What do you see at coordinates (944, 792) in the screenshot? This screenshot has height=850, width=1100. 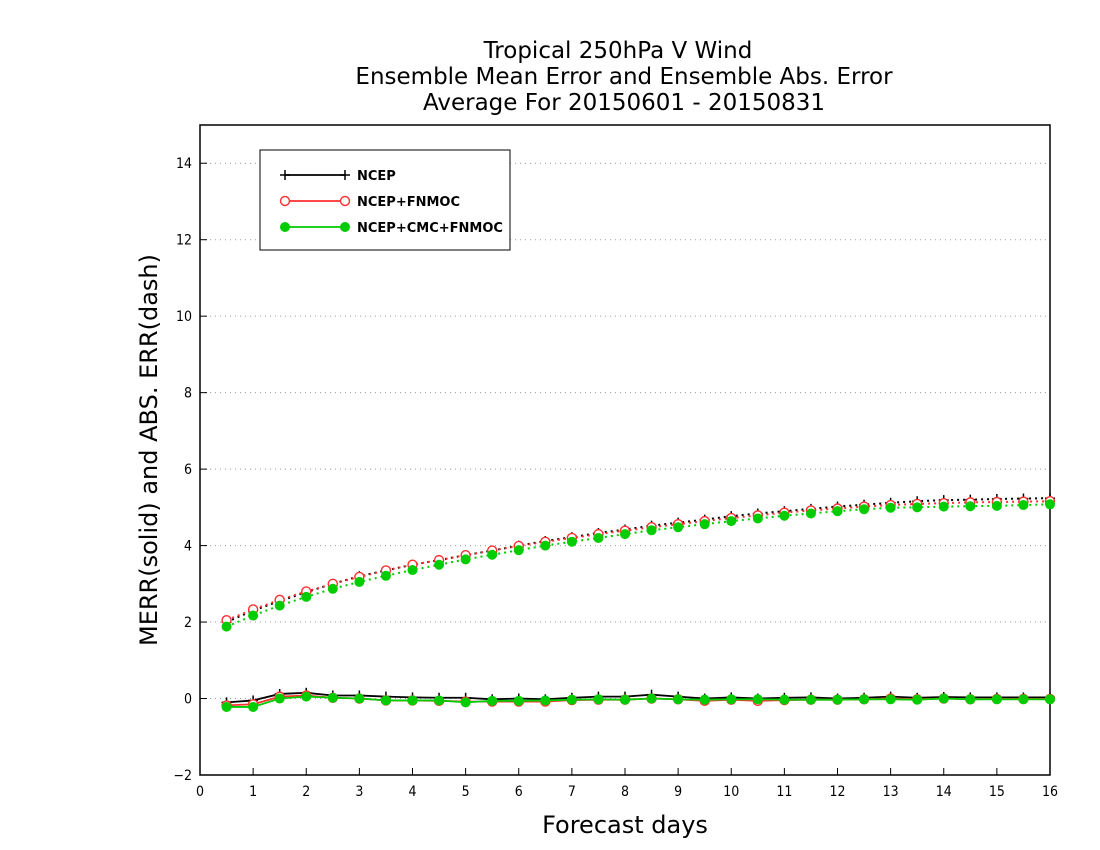 I see `x-tick-label: 14` at bounding box center [944, 792].